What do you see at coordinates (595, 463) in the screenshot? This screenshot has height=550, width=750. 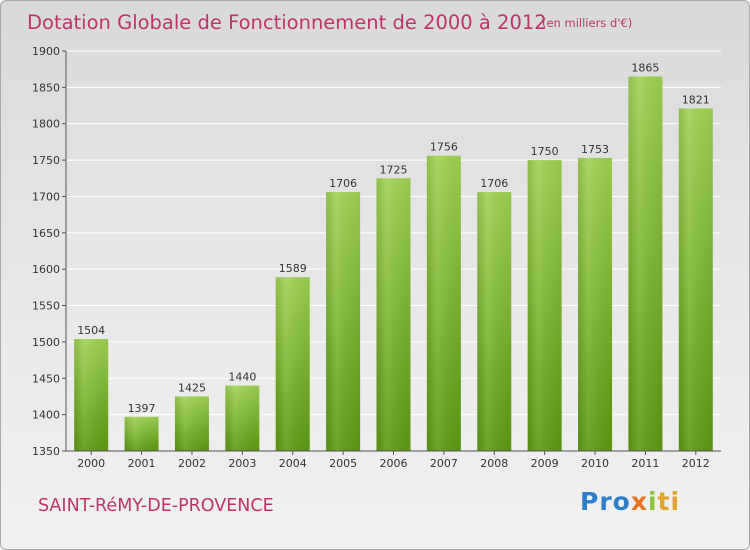 I see `x-tick-label: 2010` at bounding box center [595, 463].